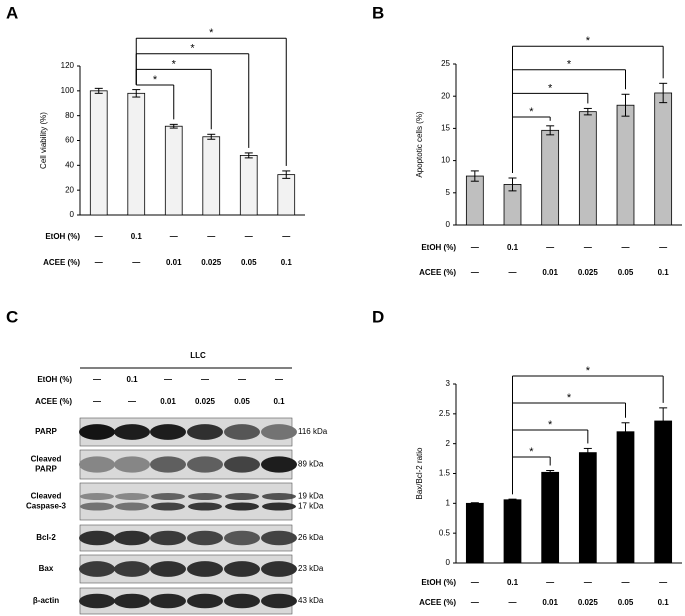 Image resolution: width=685 pixels, height=616 pixels. What do you see at coordinates (419, 144) in the screenshot?
I see `y-axis-label: Apoptotic cells (%)` at bounding box center [419, 144].